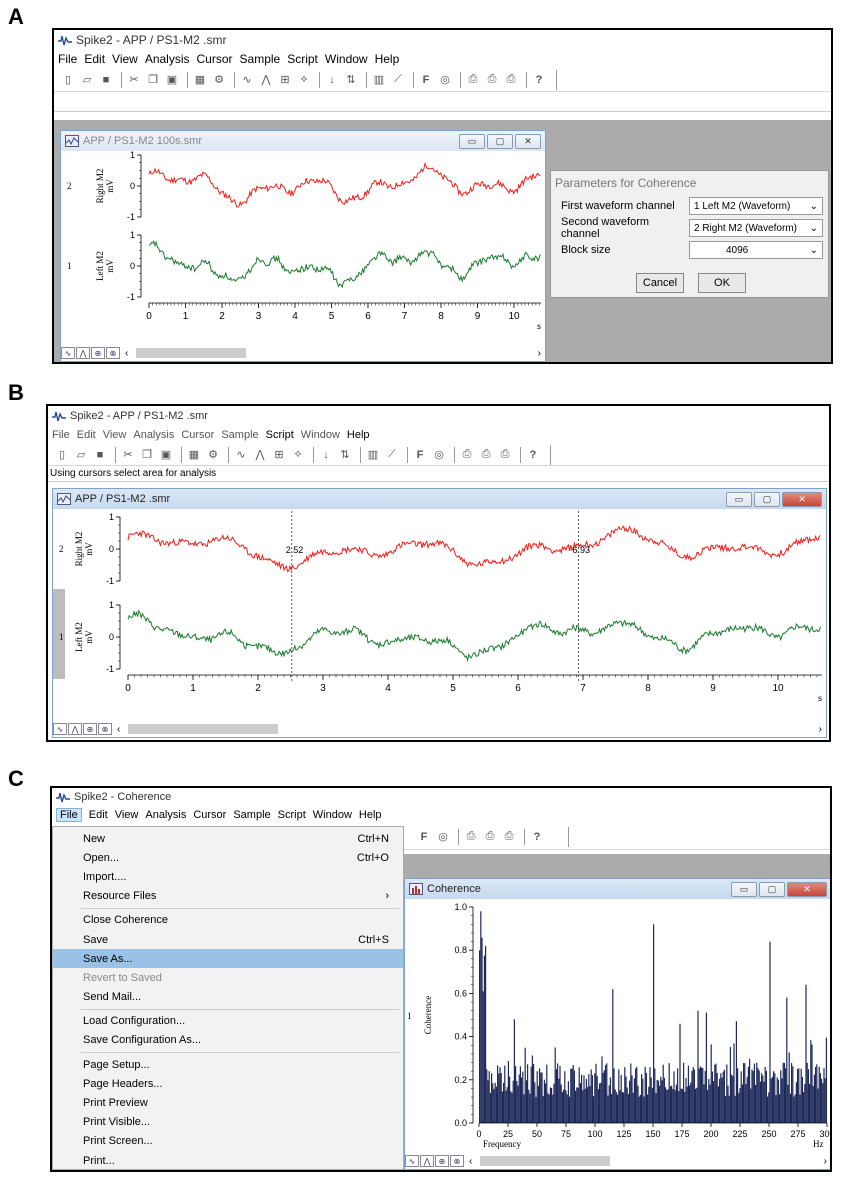 The image size is (864, 1200). What do you see at coordinates (320, 435) in the screenshot?
I see `menu-window: Window` at bounding box center [320, 435].